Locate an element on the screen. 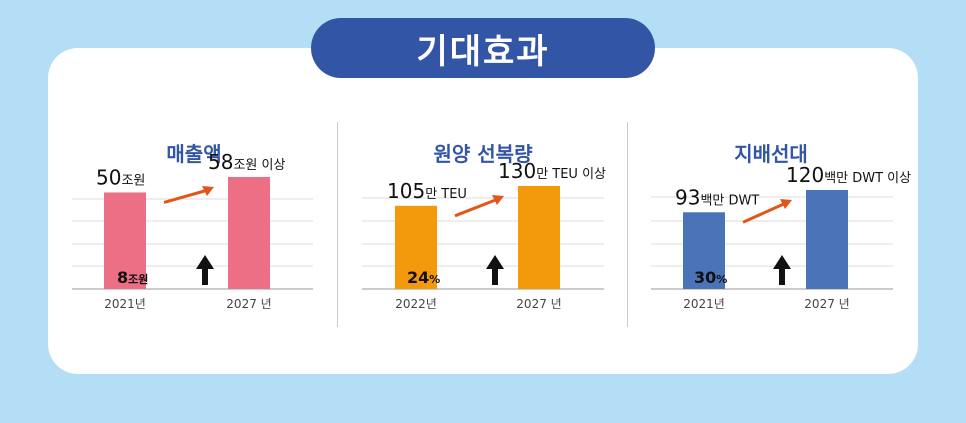 The image size is (966, 423). increase-label: 8조원 is located at coordinates (132, 277).